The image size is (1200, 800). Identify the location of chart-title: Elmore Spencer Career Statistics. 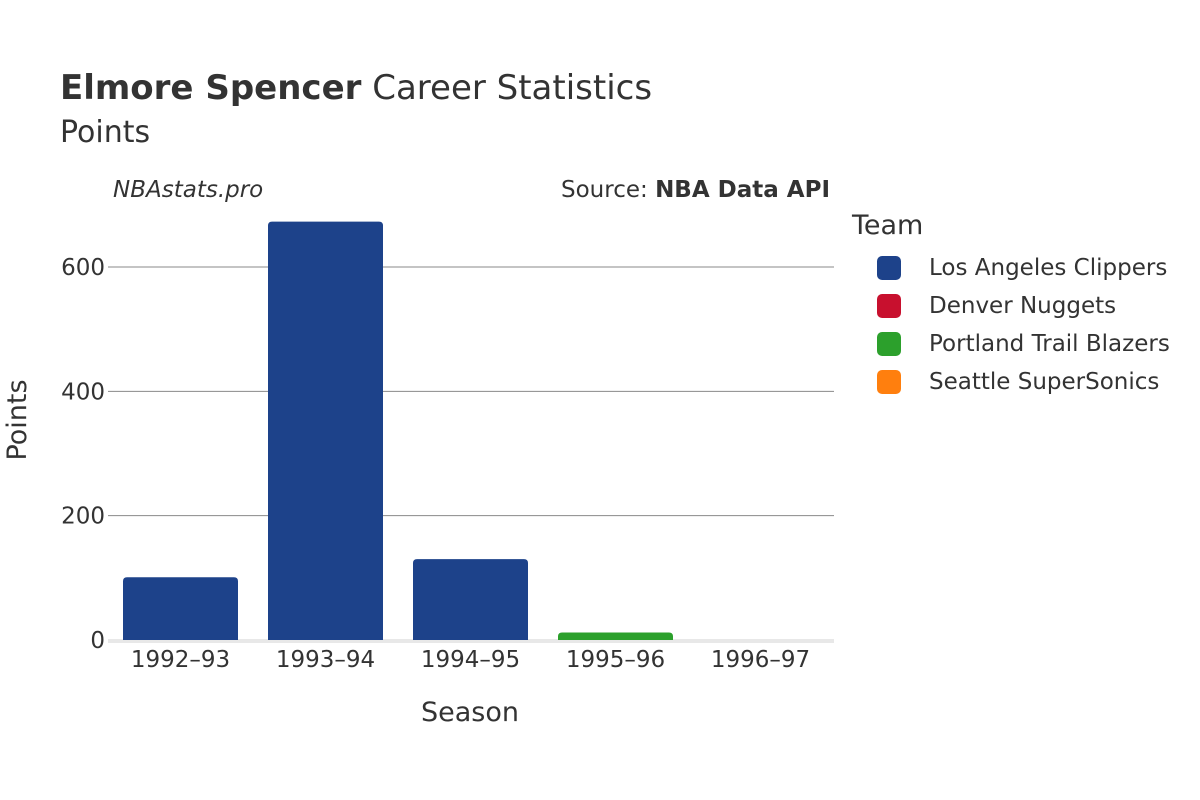
(356, 88).